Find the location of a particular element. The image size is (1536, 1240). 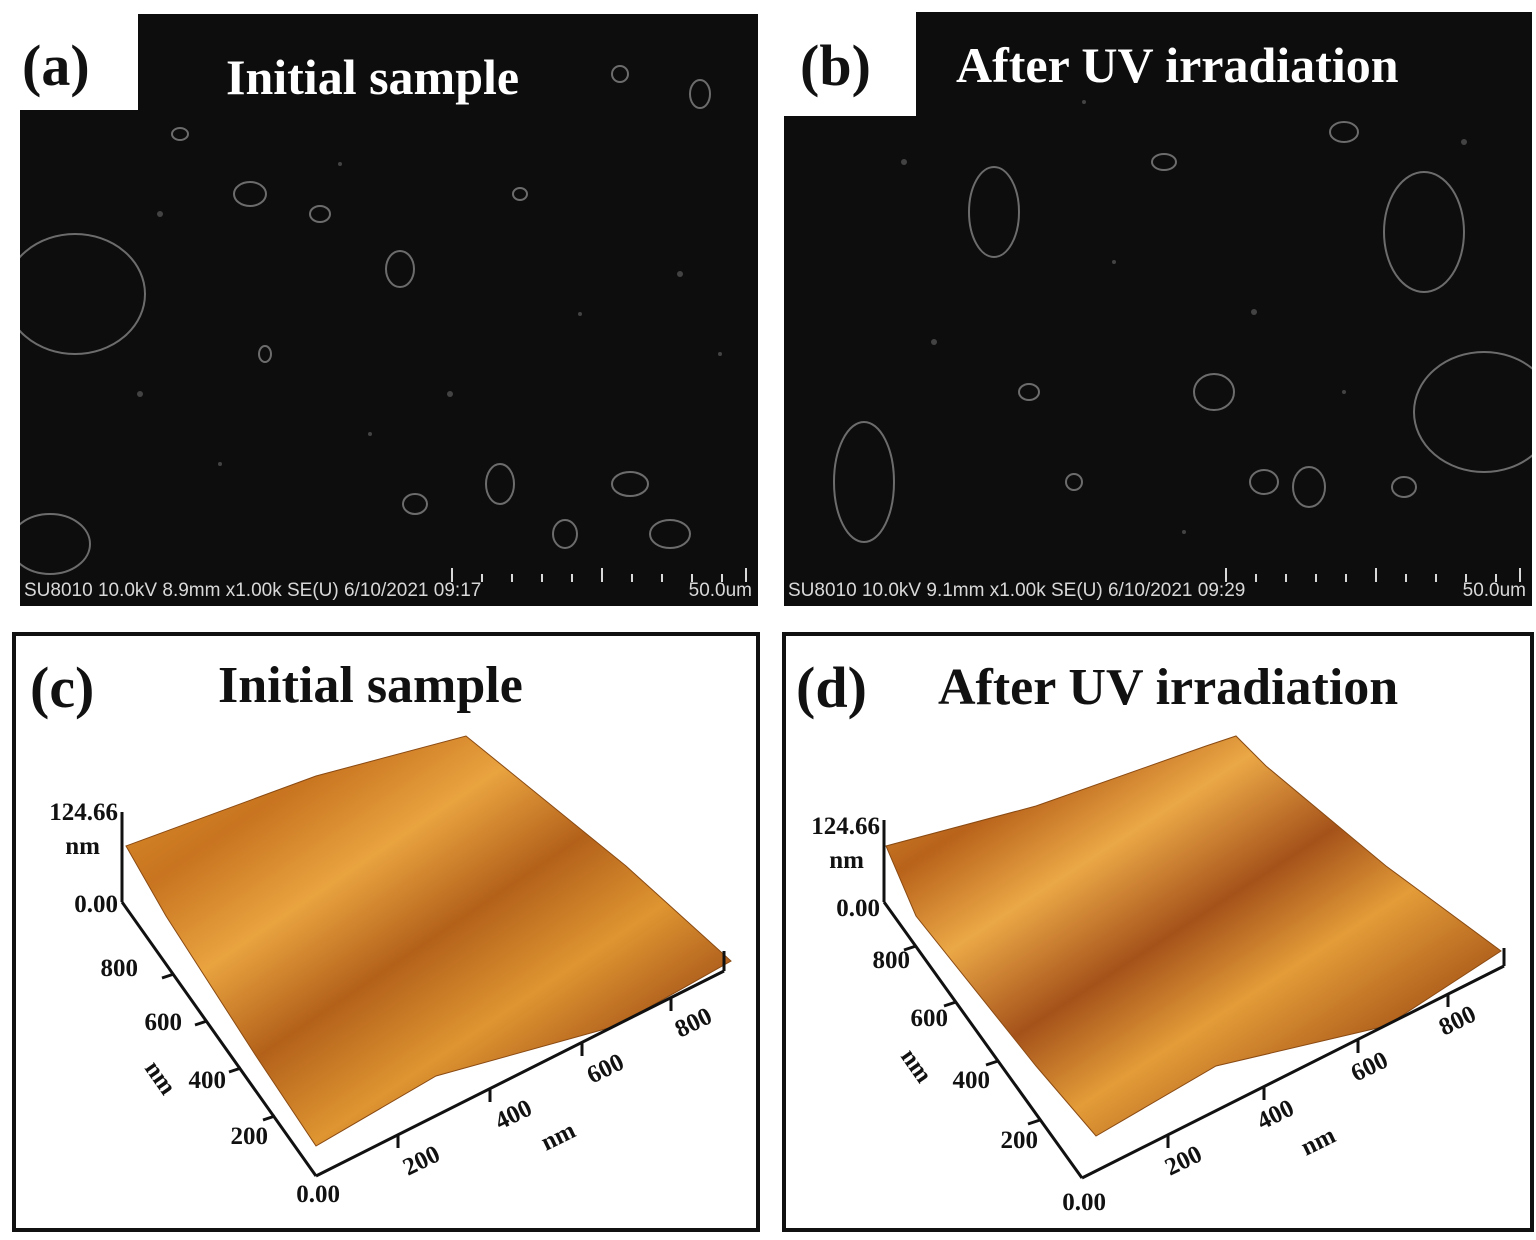

afm-surface is located at coordinates (1193, 936).